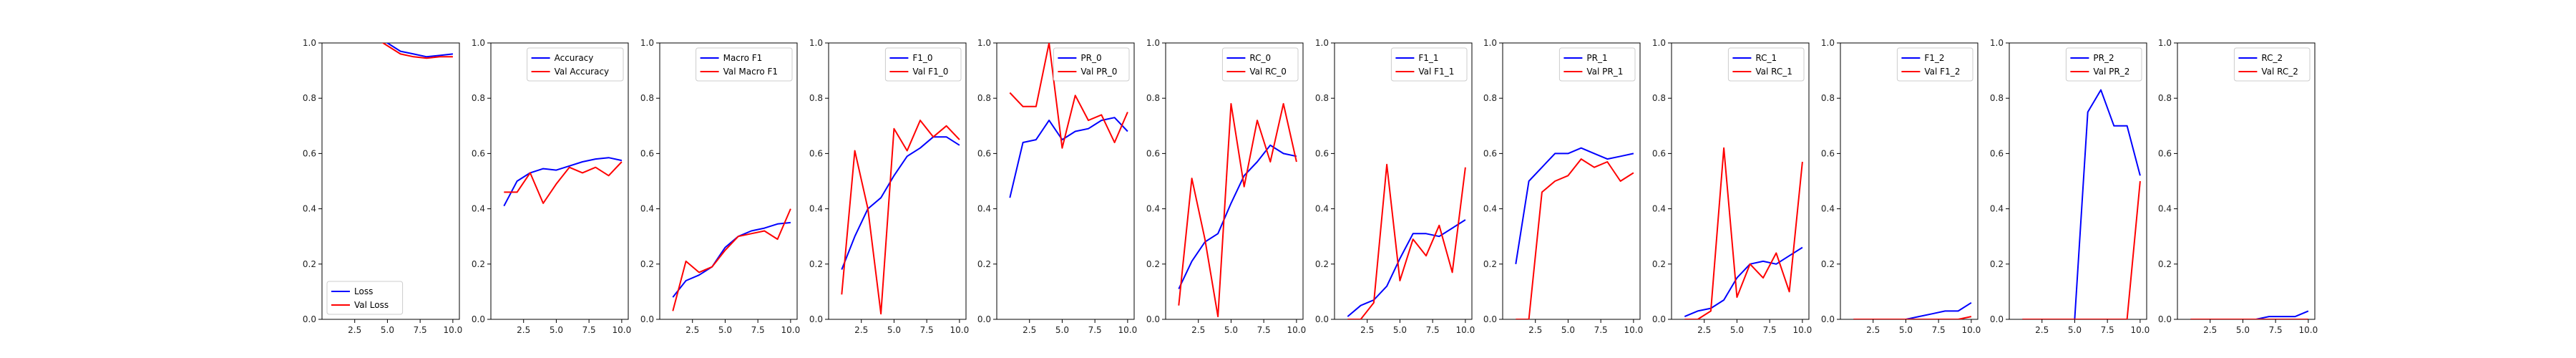 This screenshot has width=2576, height=358. Describe the element at coordinates (372, 305) in the screenshot. I see `legend-label: Val Loss` at that location.